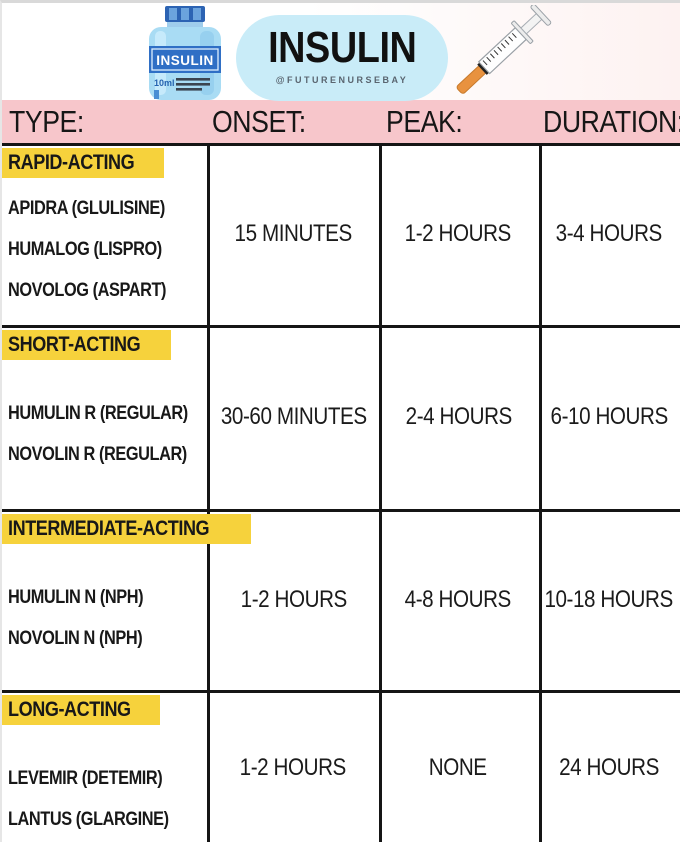 This screenshot has width=680, height=842. Describe the element at coordinates (504, 48) in the screenshot. I see `syringe-graphic` at that location.